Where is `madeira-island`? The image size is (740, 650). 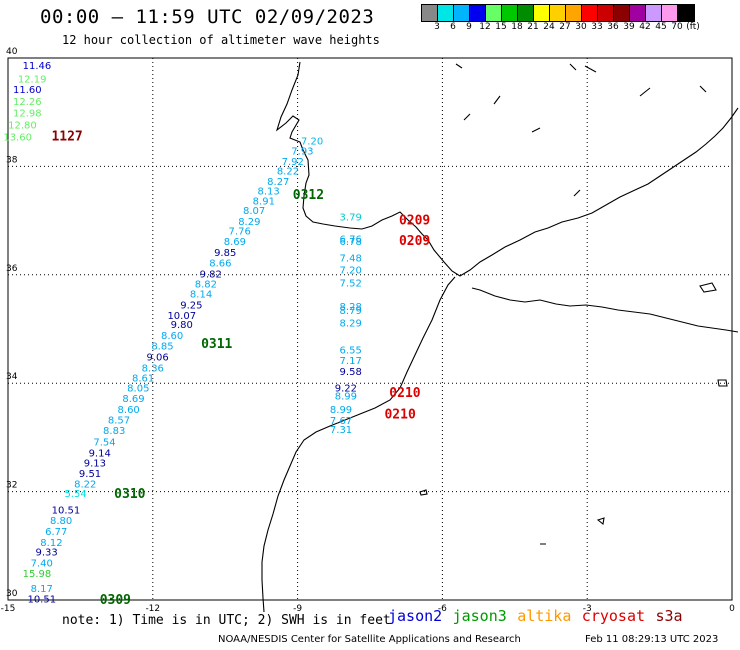 madeira-island is located at coordinates (423, 492).